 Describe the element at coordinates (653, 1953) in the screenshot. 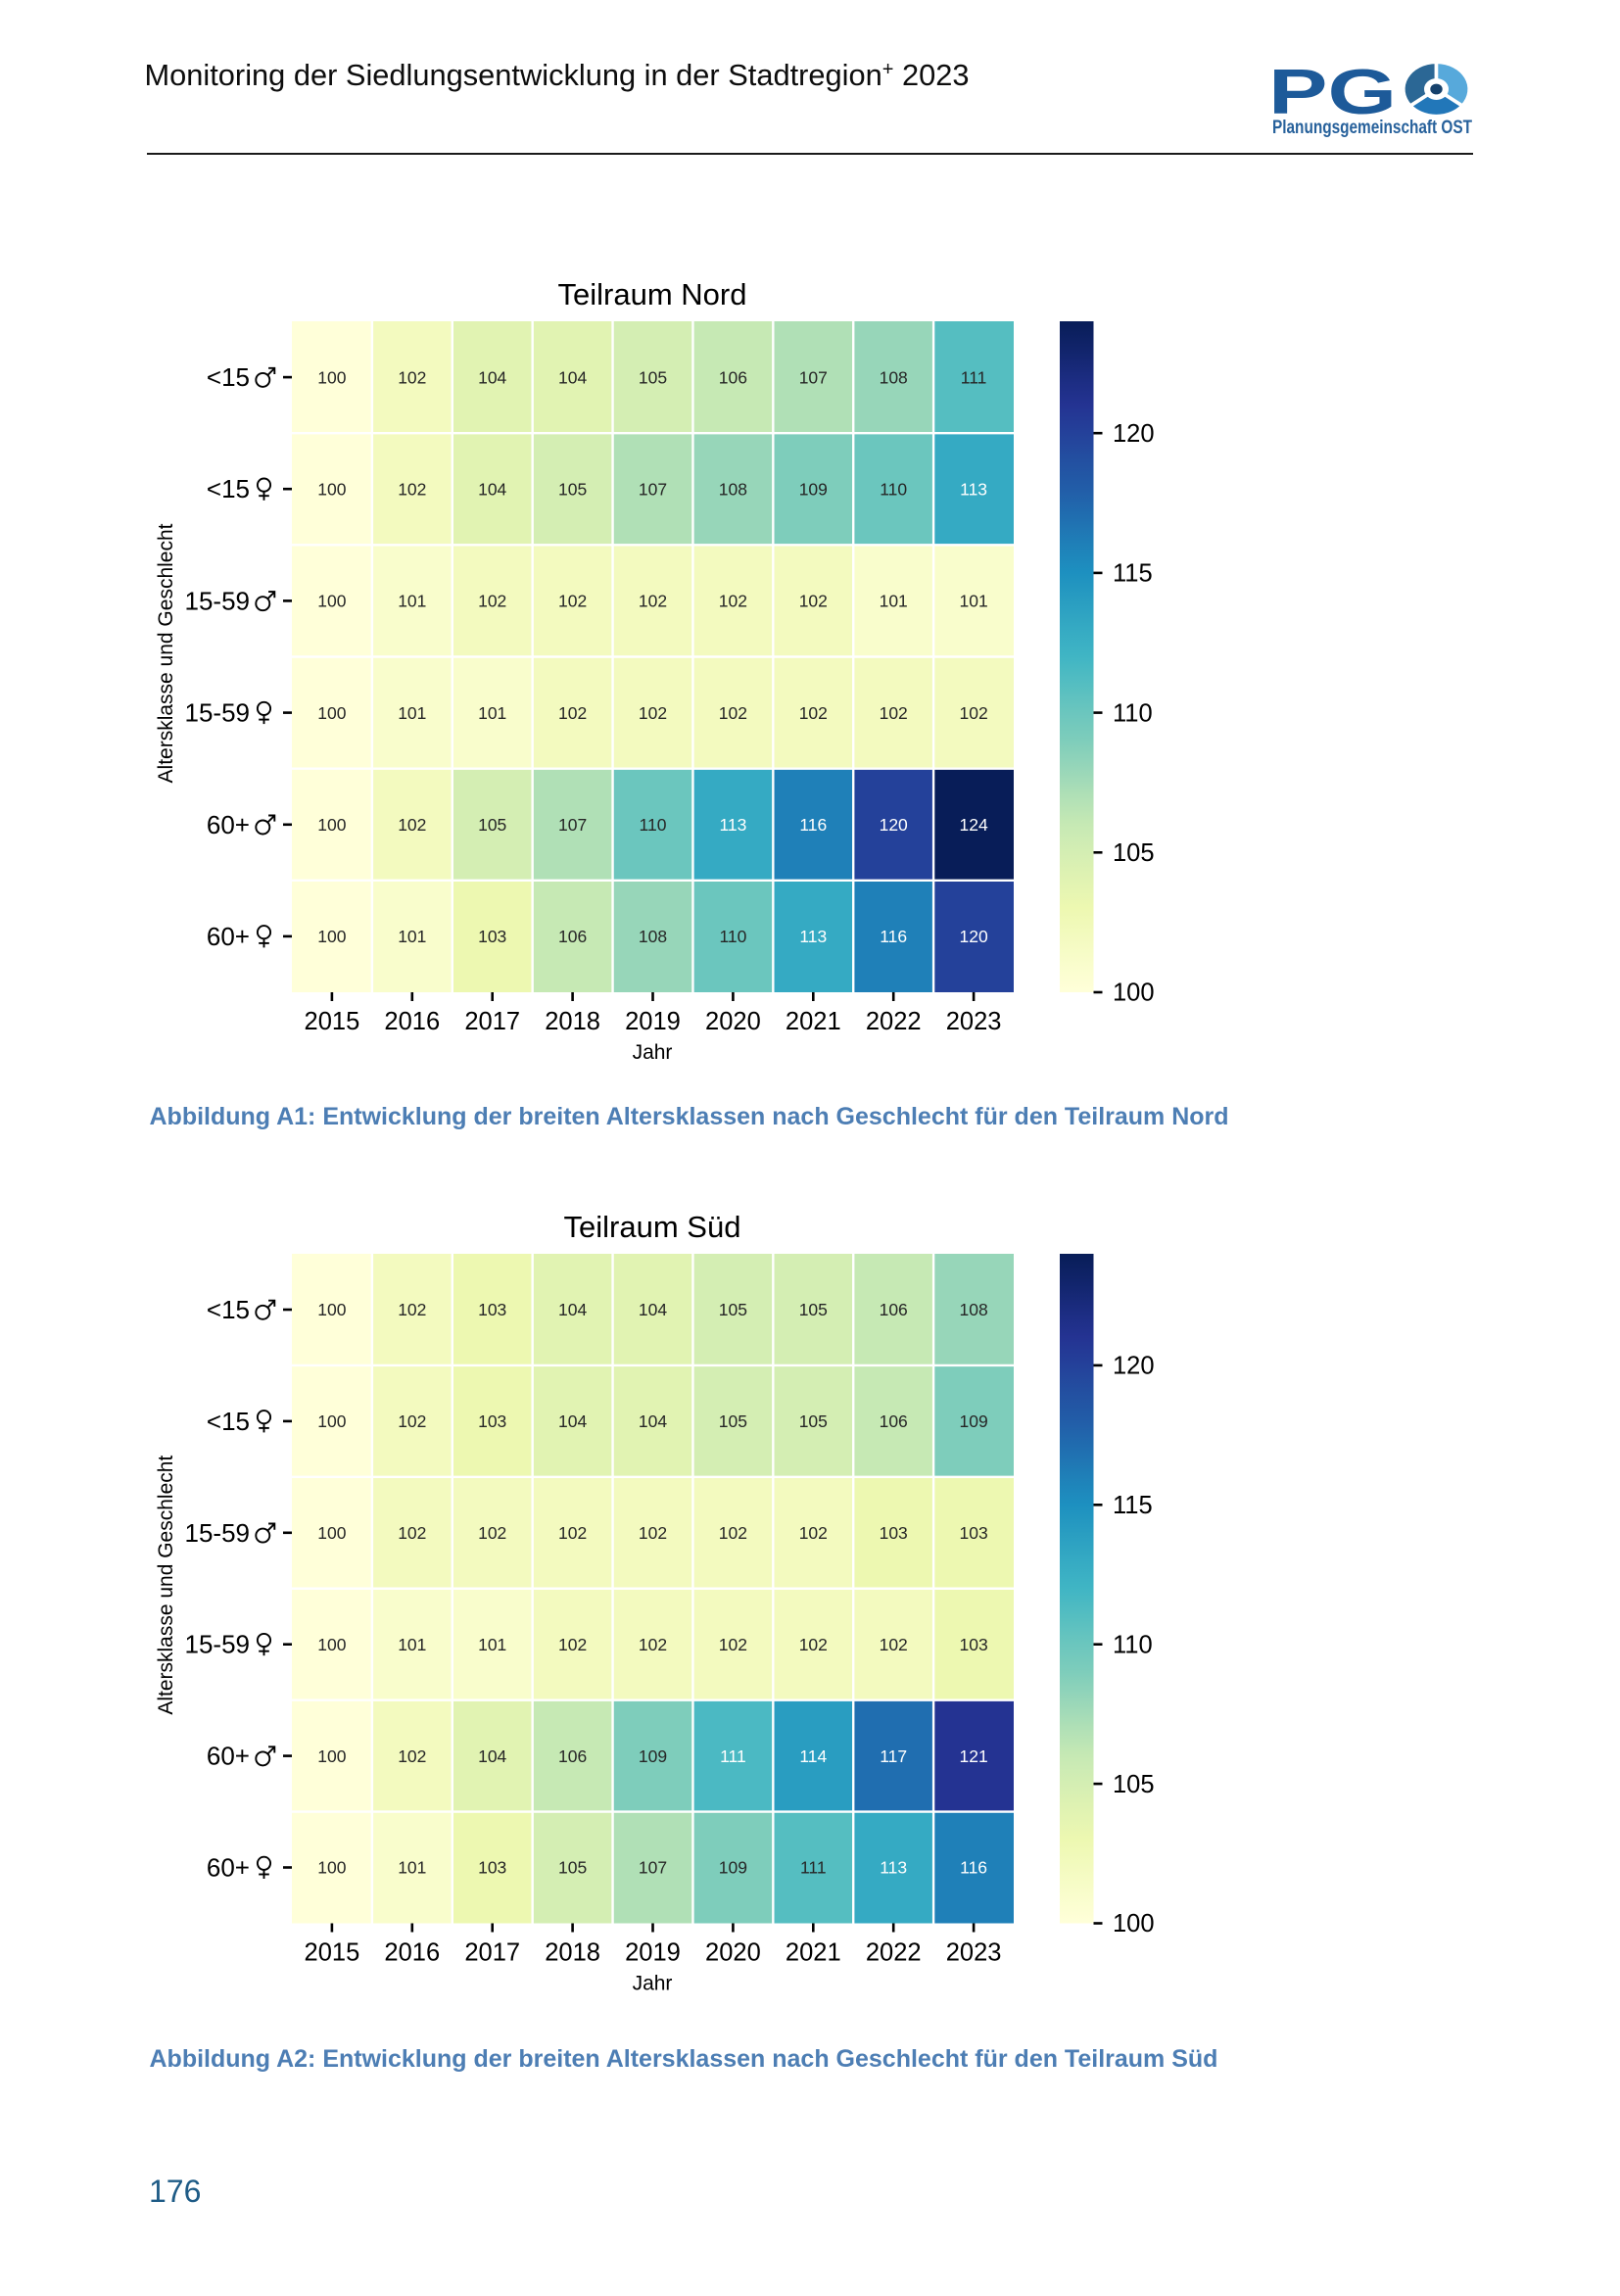

I see `svg-text: 2019` at that location.